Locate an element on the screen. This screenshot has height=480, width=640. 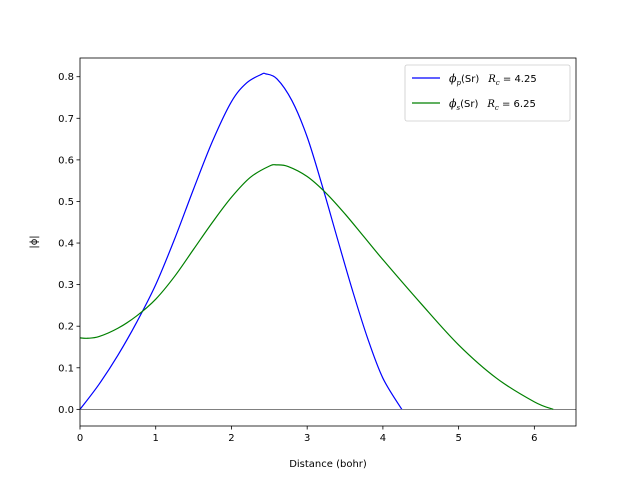
x-tick-label: 2 is located at coordinates (231, 438).